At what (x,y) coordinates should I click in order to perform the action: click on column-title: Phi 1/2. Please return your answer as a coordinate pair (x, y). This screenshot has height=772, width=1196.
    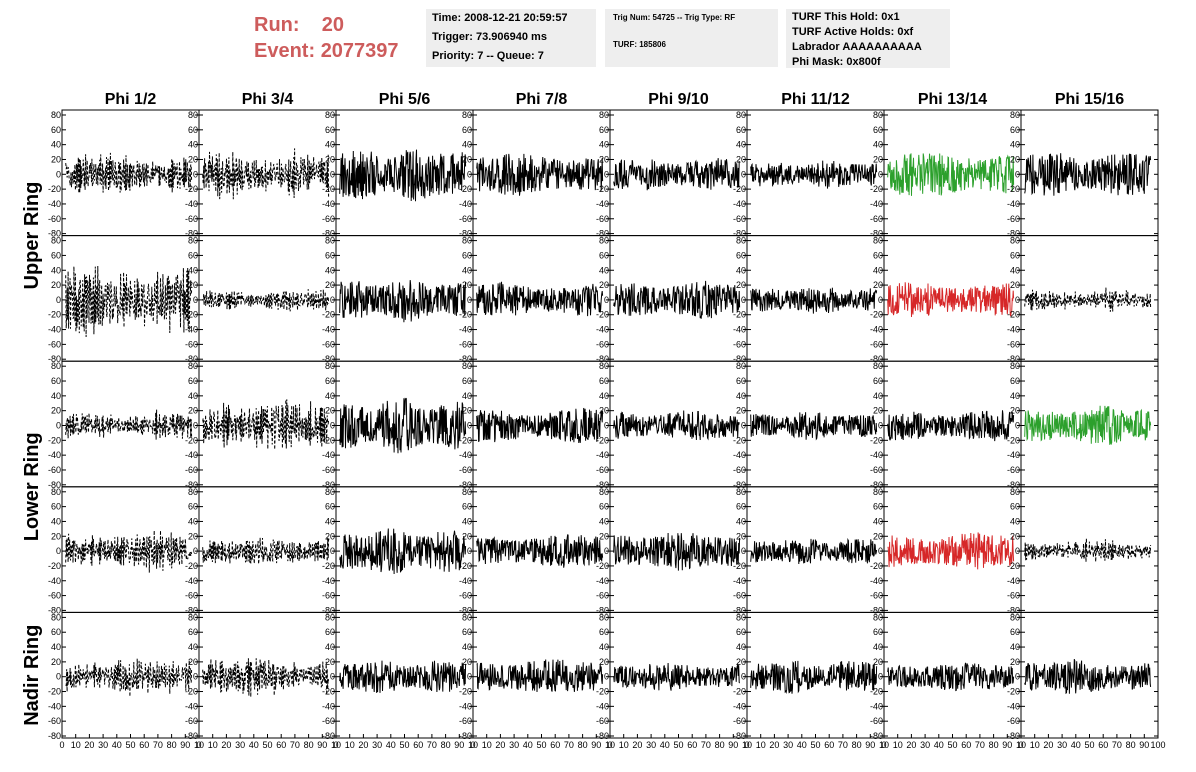
    Looking at the image, I should click on (131, 99).